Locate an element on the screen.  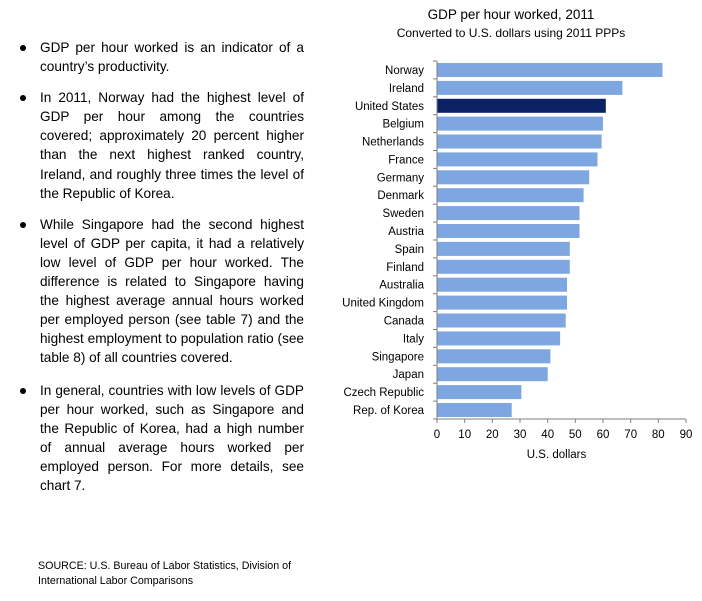
category-label: France is located at coordinates (406, 160).